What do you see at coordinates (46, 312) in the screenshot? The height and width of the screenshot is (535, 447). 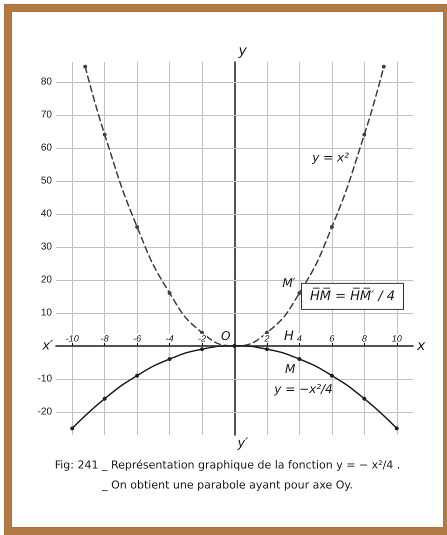 I see `y-tick-label: 10` at bounding box center [46, 312].